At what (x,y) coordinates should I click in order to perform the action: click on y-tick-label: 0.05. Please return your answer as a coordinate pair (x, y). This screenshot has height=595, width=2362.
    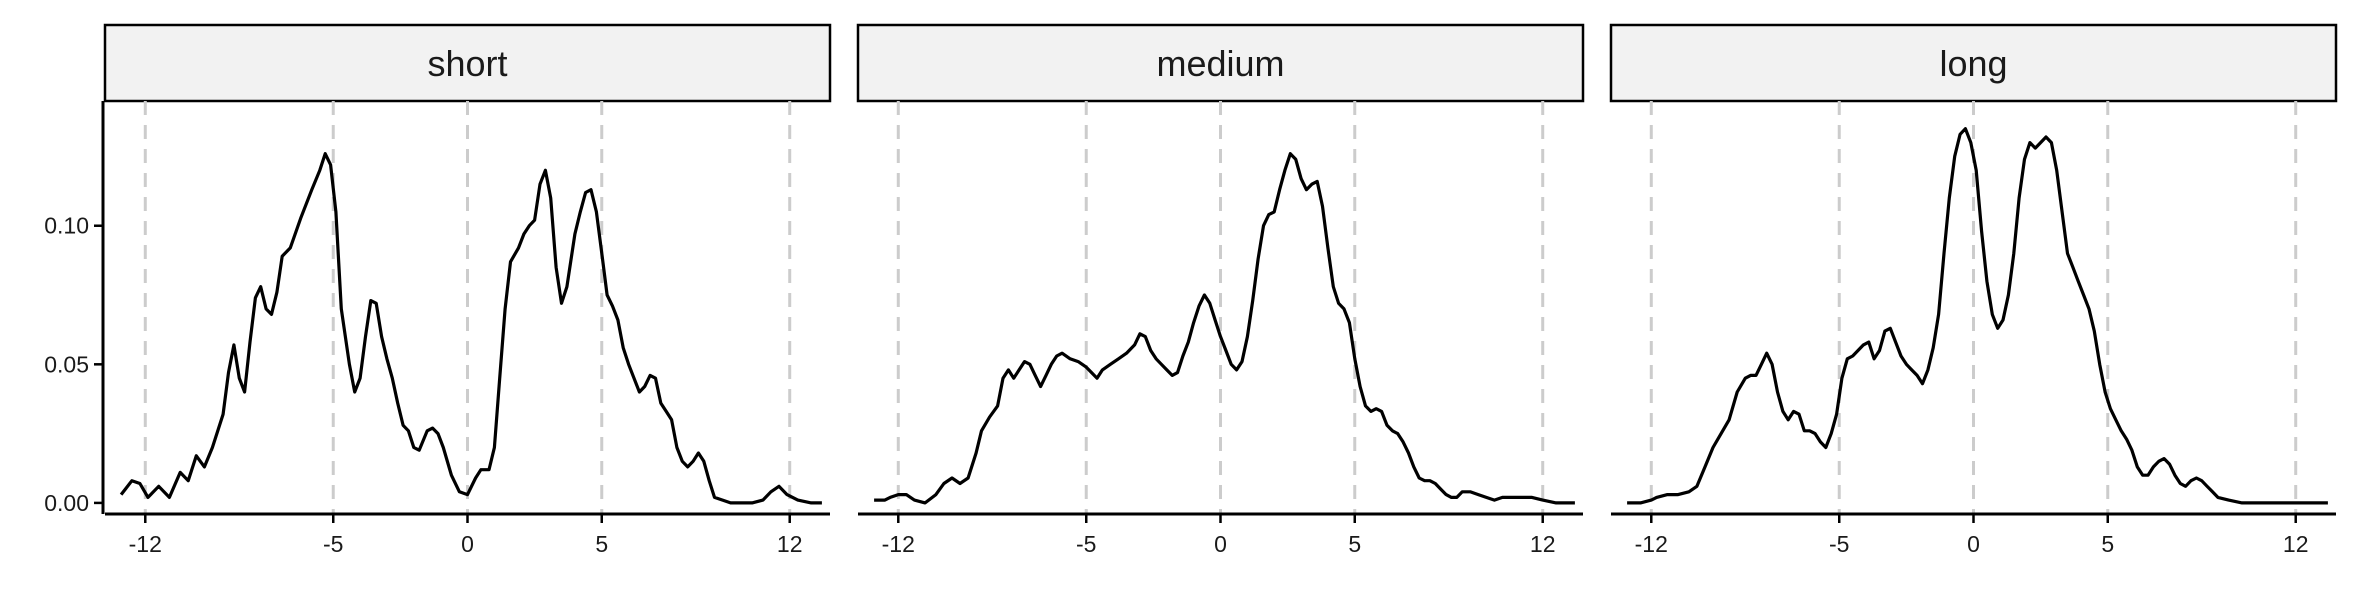
    Looking at the image, I should click on (66, 364).